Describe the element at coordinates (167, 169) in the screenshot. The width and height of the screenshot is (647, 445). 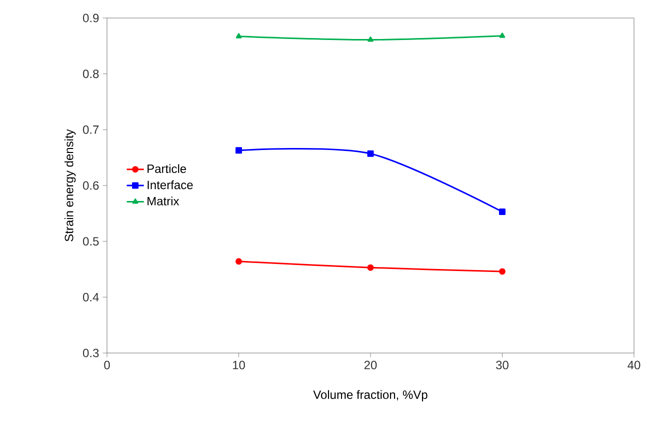
I see `legend-label: Particle` at that location.